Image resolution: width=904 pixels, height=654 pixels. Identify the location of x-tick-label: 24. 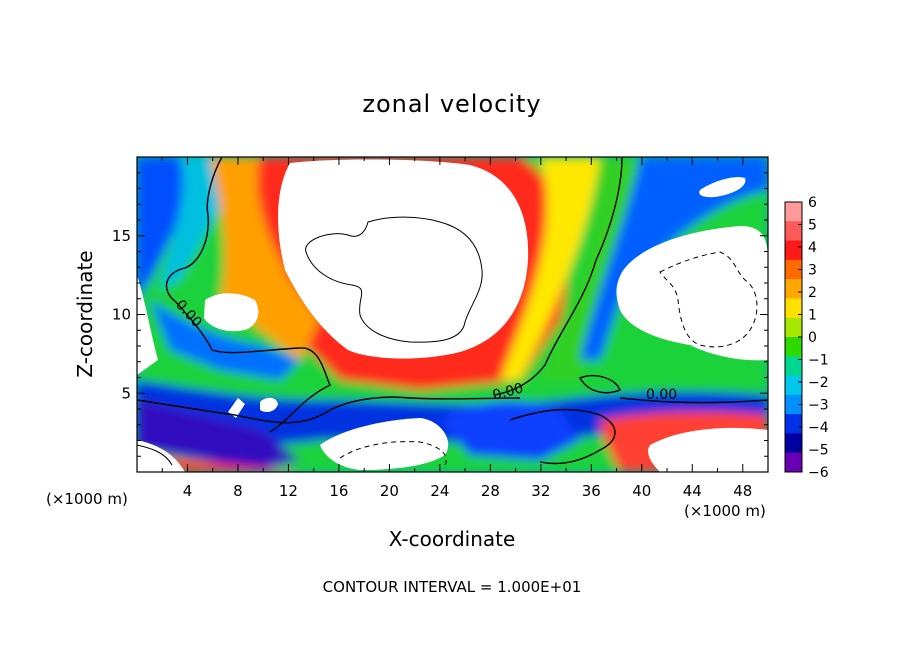
(439, 491).